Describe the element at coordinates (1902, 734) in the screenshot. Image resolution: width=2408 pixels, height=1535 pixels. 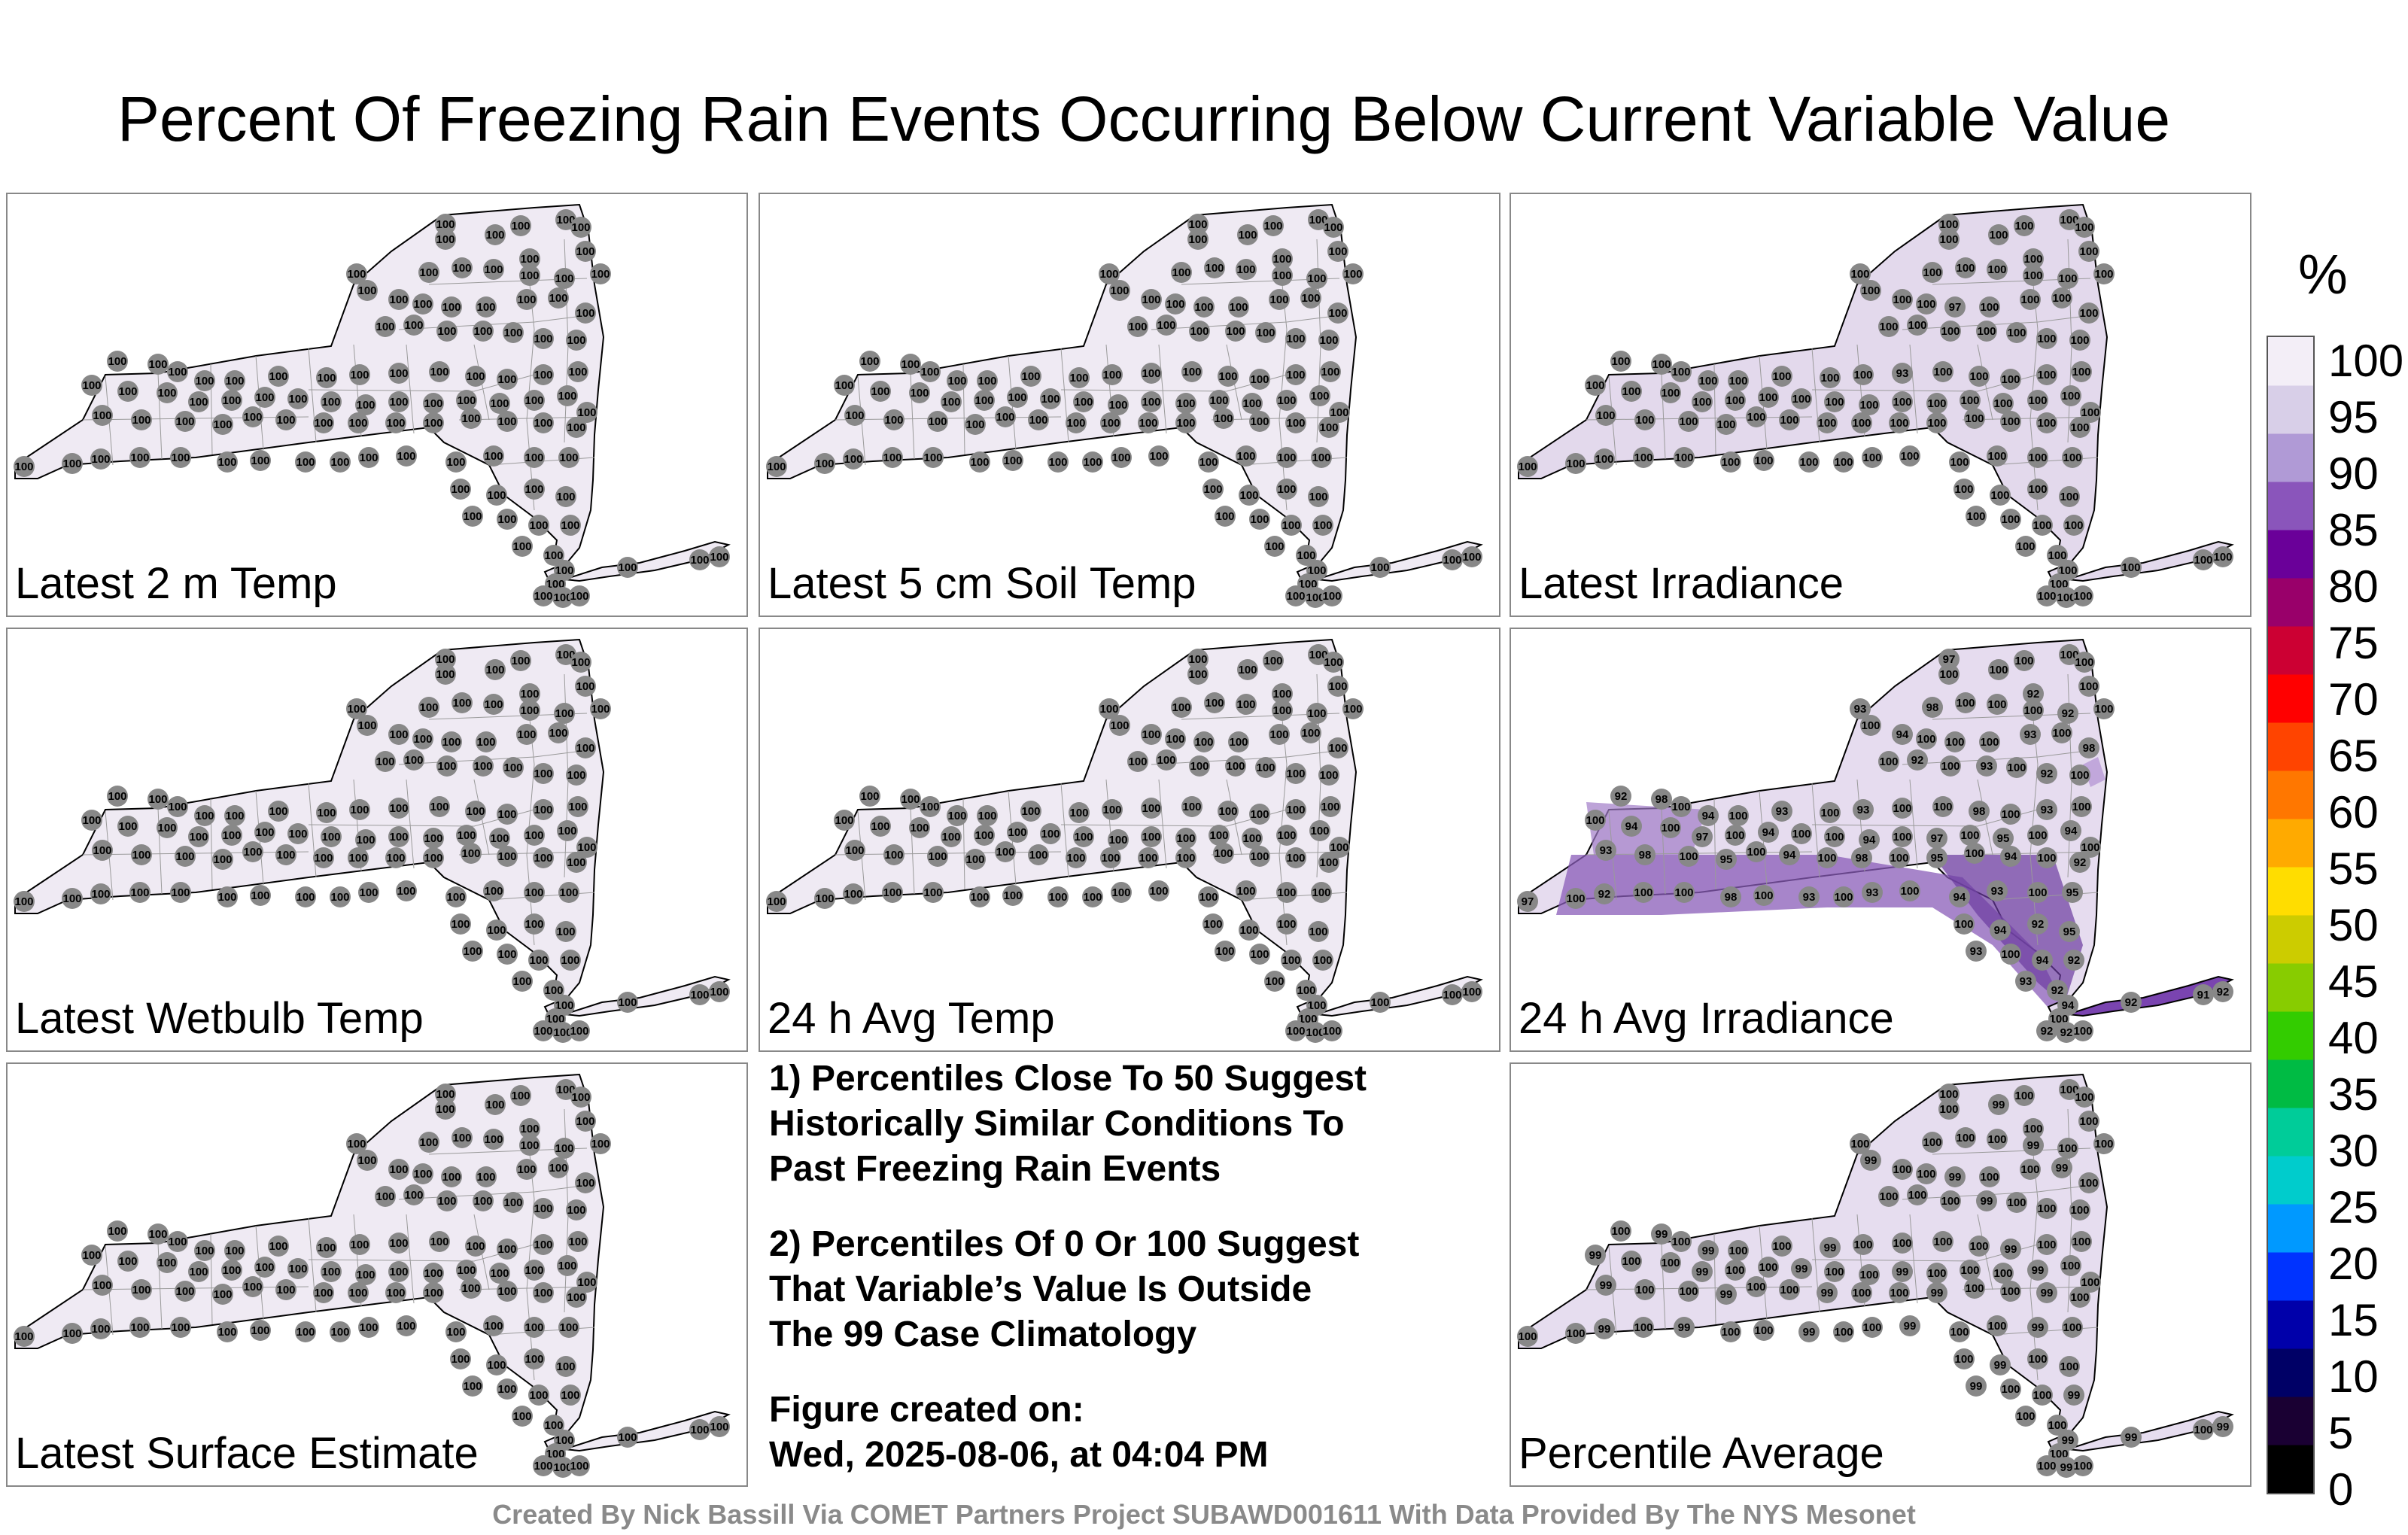
I see `station-marker: 94` at that location.